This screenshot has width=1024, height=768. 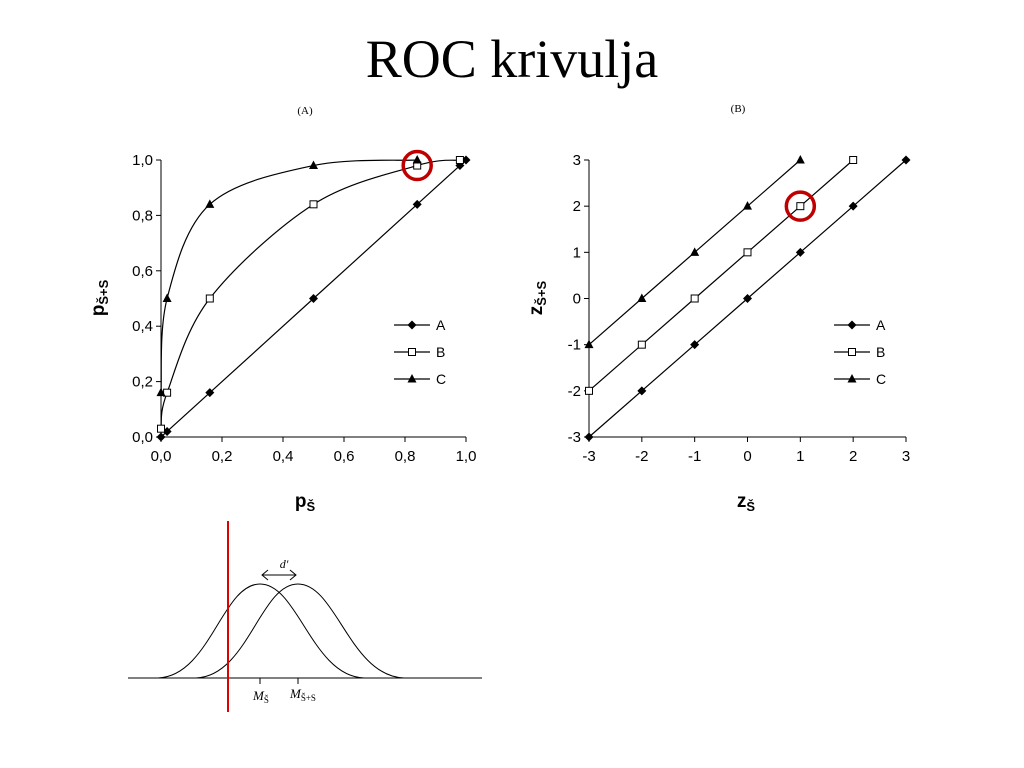 I want to click on x-tick-label: 1, so click(x=800, y=456).